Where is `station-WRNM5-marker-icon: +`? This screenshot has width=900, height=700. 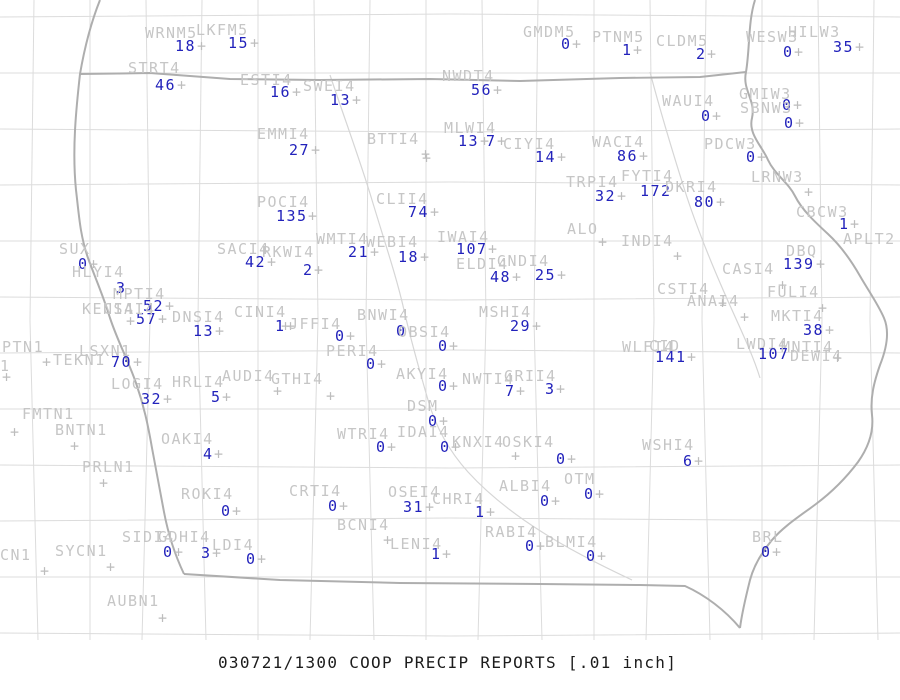
station-WRNM5-marker-icon: + is located at coordinates (202, 46).